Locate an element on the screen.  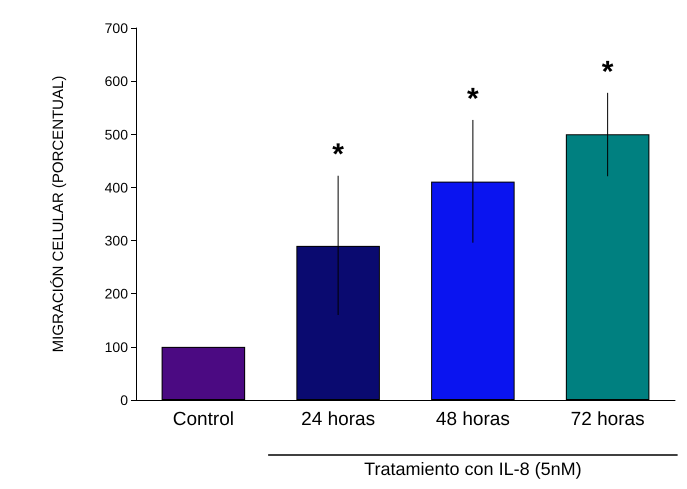
y-tick-label: 700 is located at coordinates (116, 28).